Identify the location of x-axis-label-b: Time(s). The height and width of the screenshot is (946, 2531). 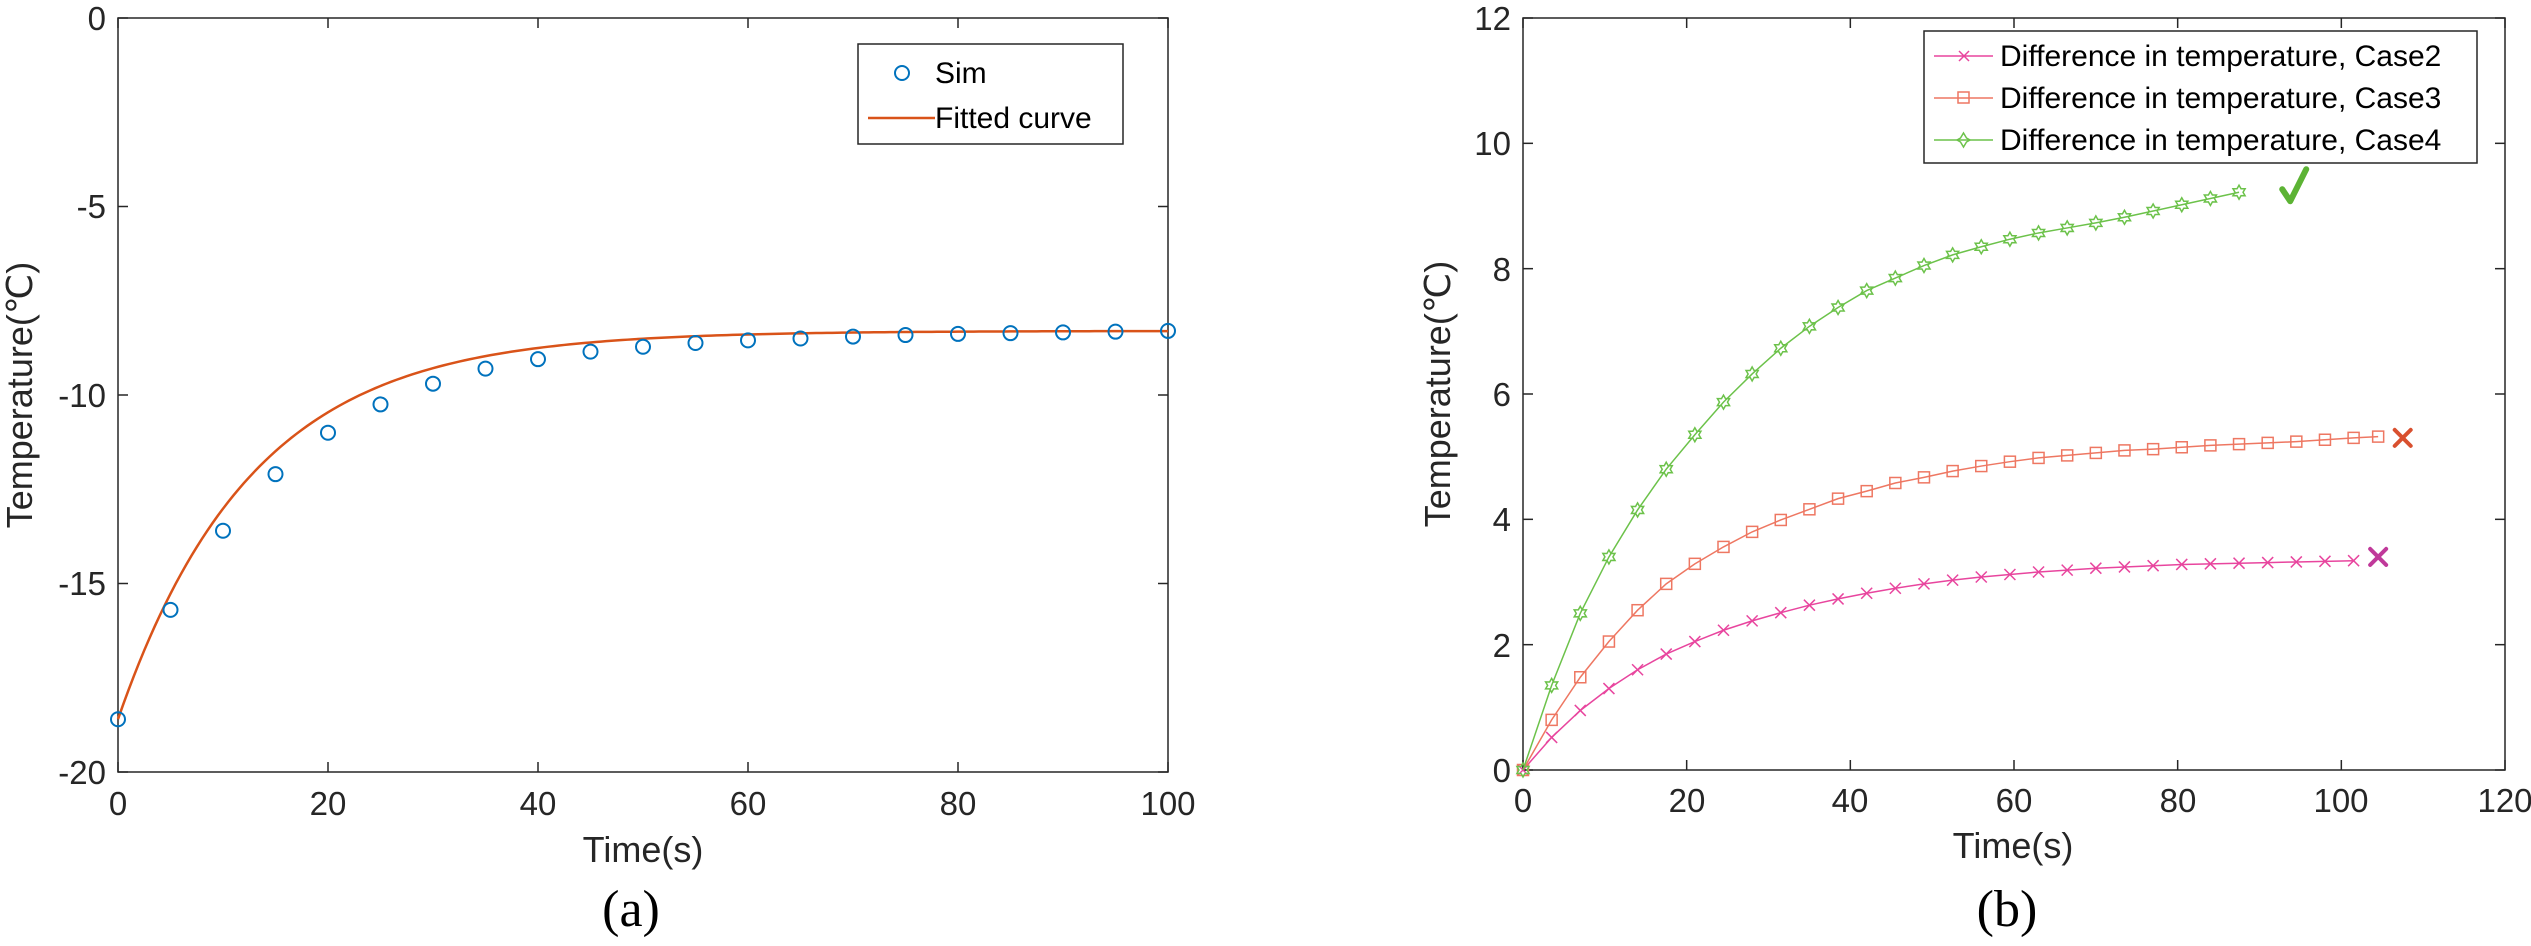
(2013, 845).